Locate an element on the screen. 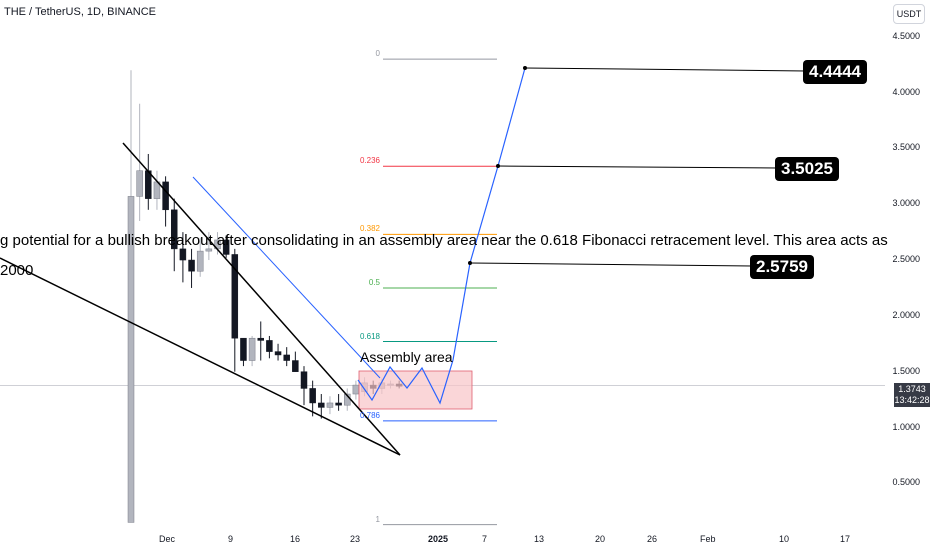 The width and height of the screenshot is (932, 550). last-price-tag: 1.3743 13:42:28 is located at coordinates (912, 395).